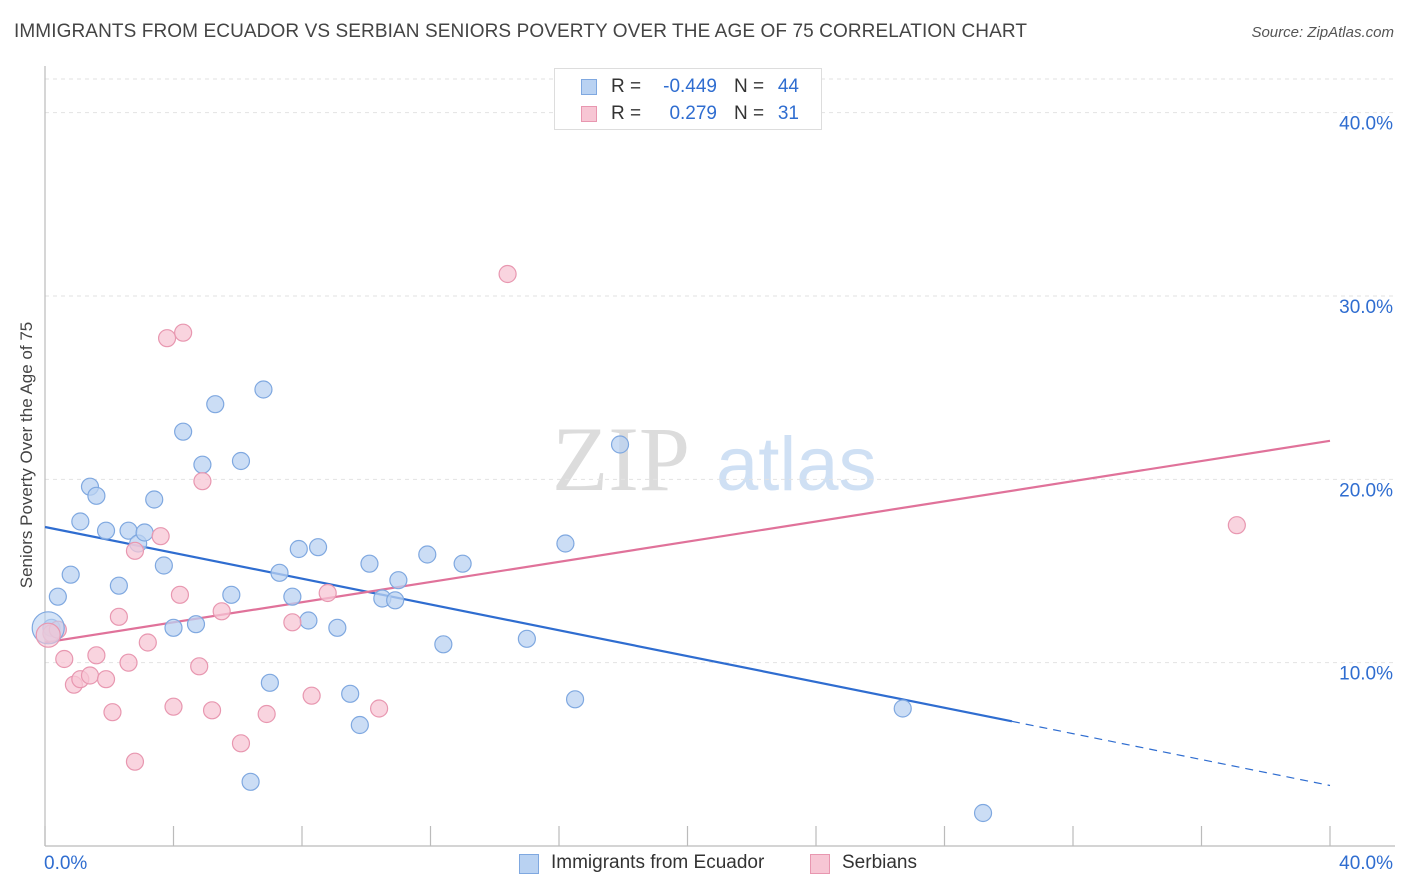  What do you see at coordinates (796, 464) in the screenshot?
I see `watermark-atlas: atlas` at bounding box center [796, 464].